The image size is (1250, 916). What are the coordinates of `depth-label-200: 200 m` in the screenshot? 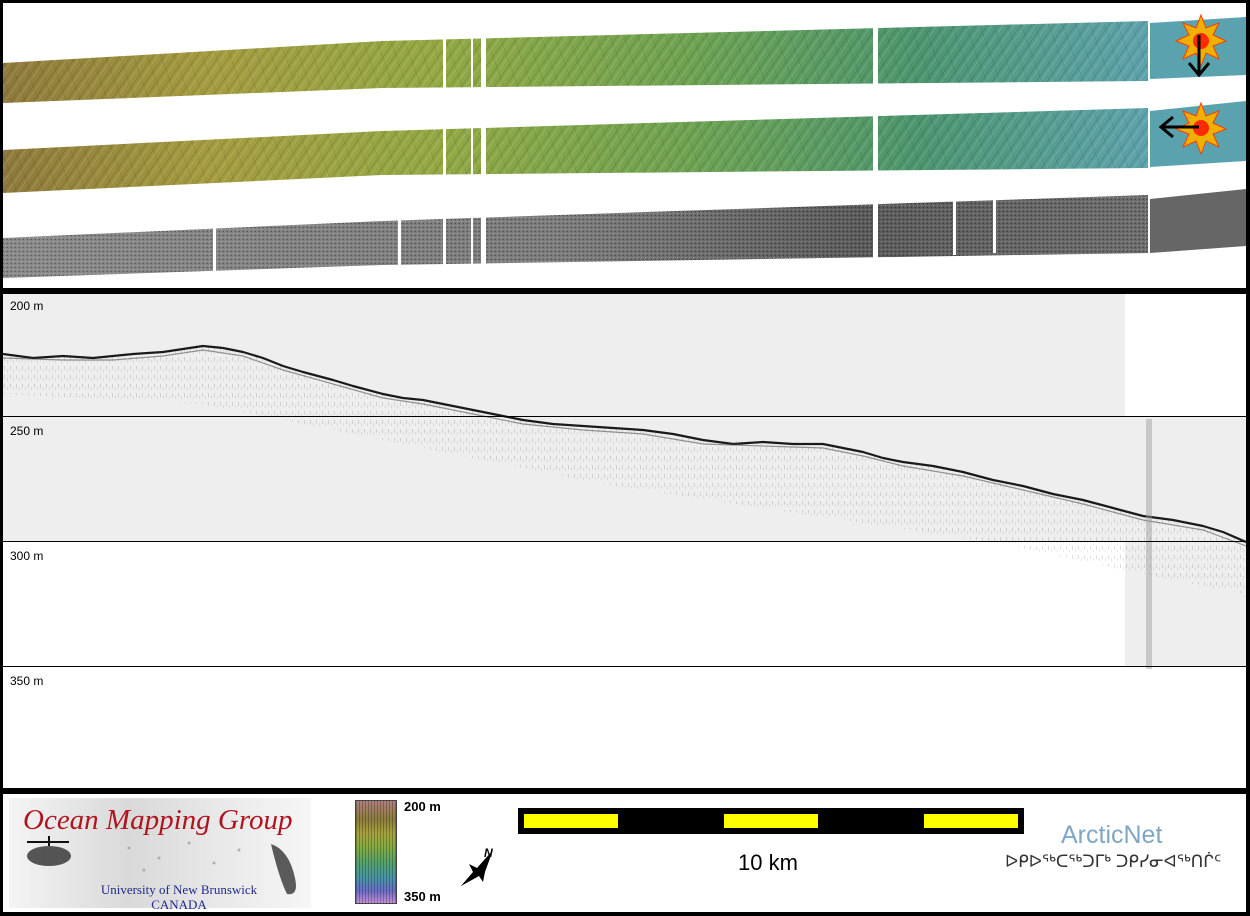 It's located at (27, 306).